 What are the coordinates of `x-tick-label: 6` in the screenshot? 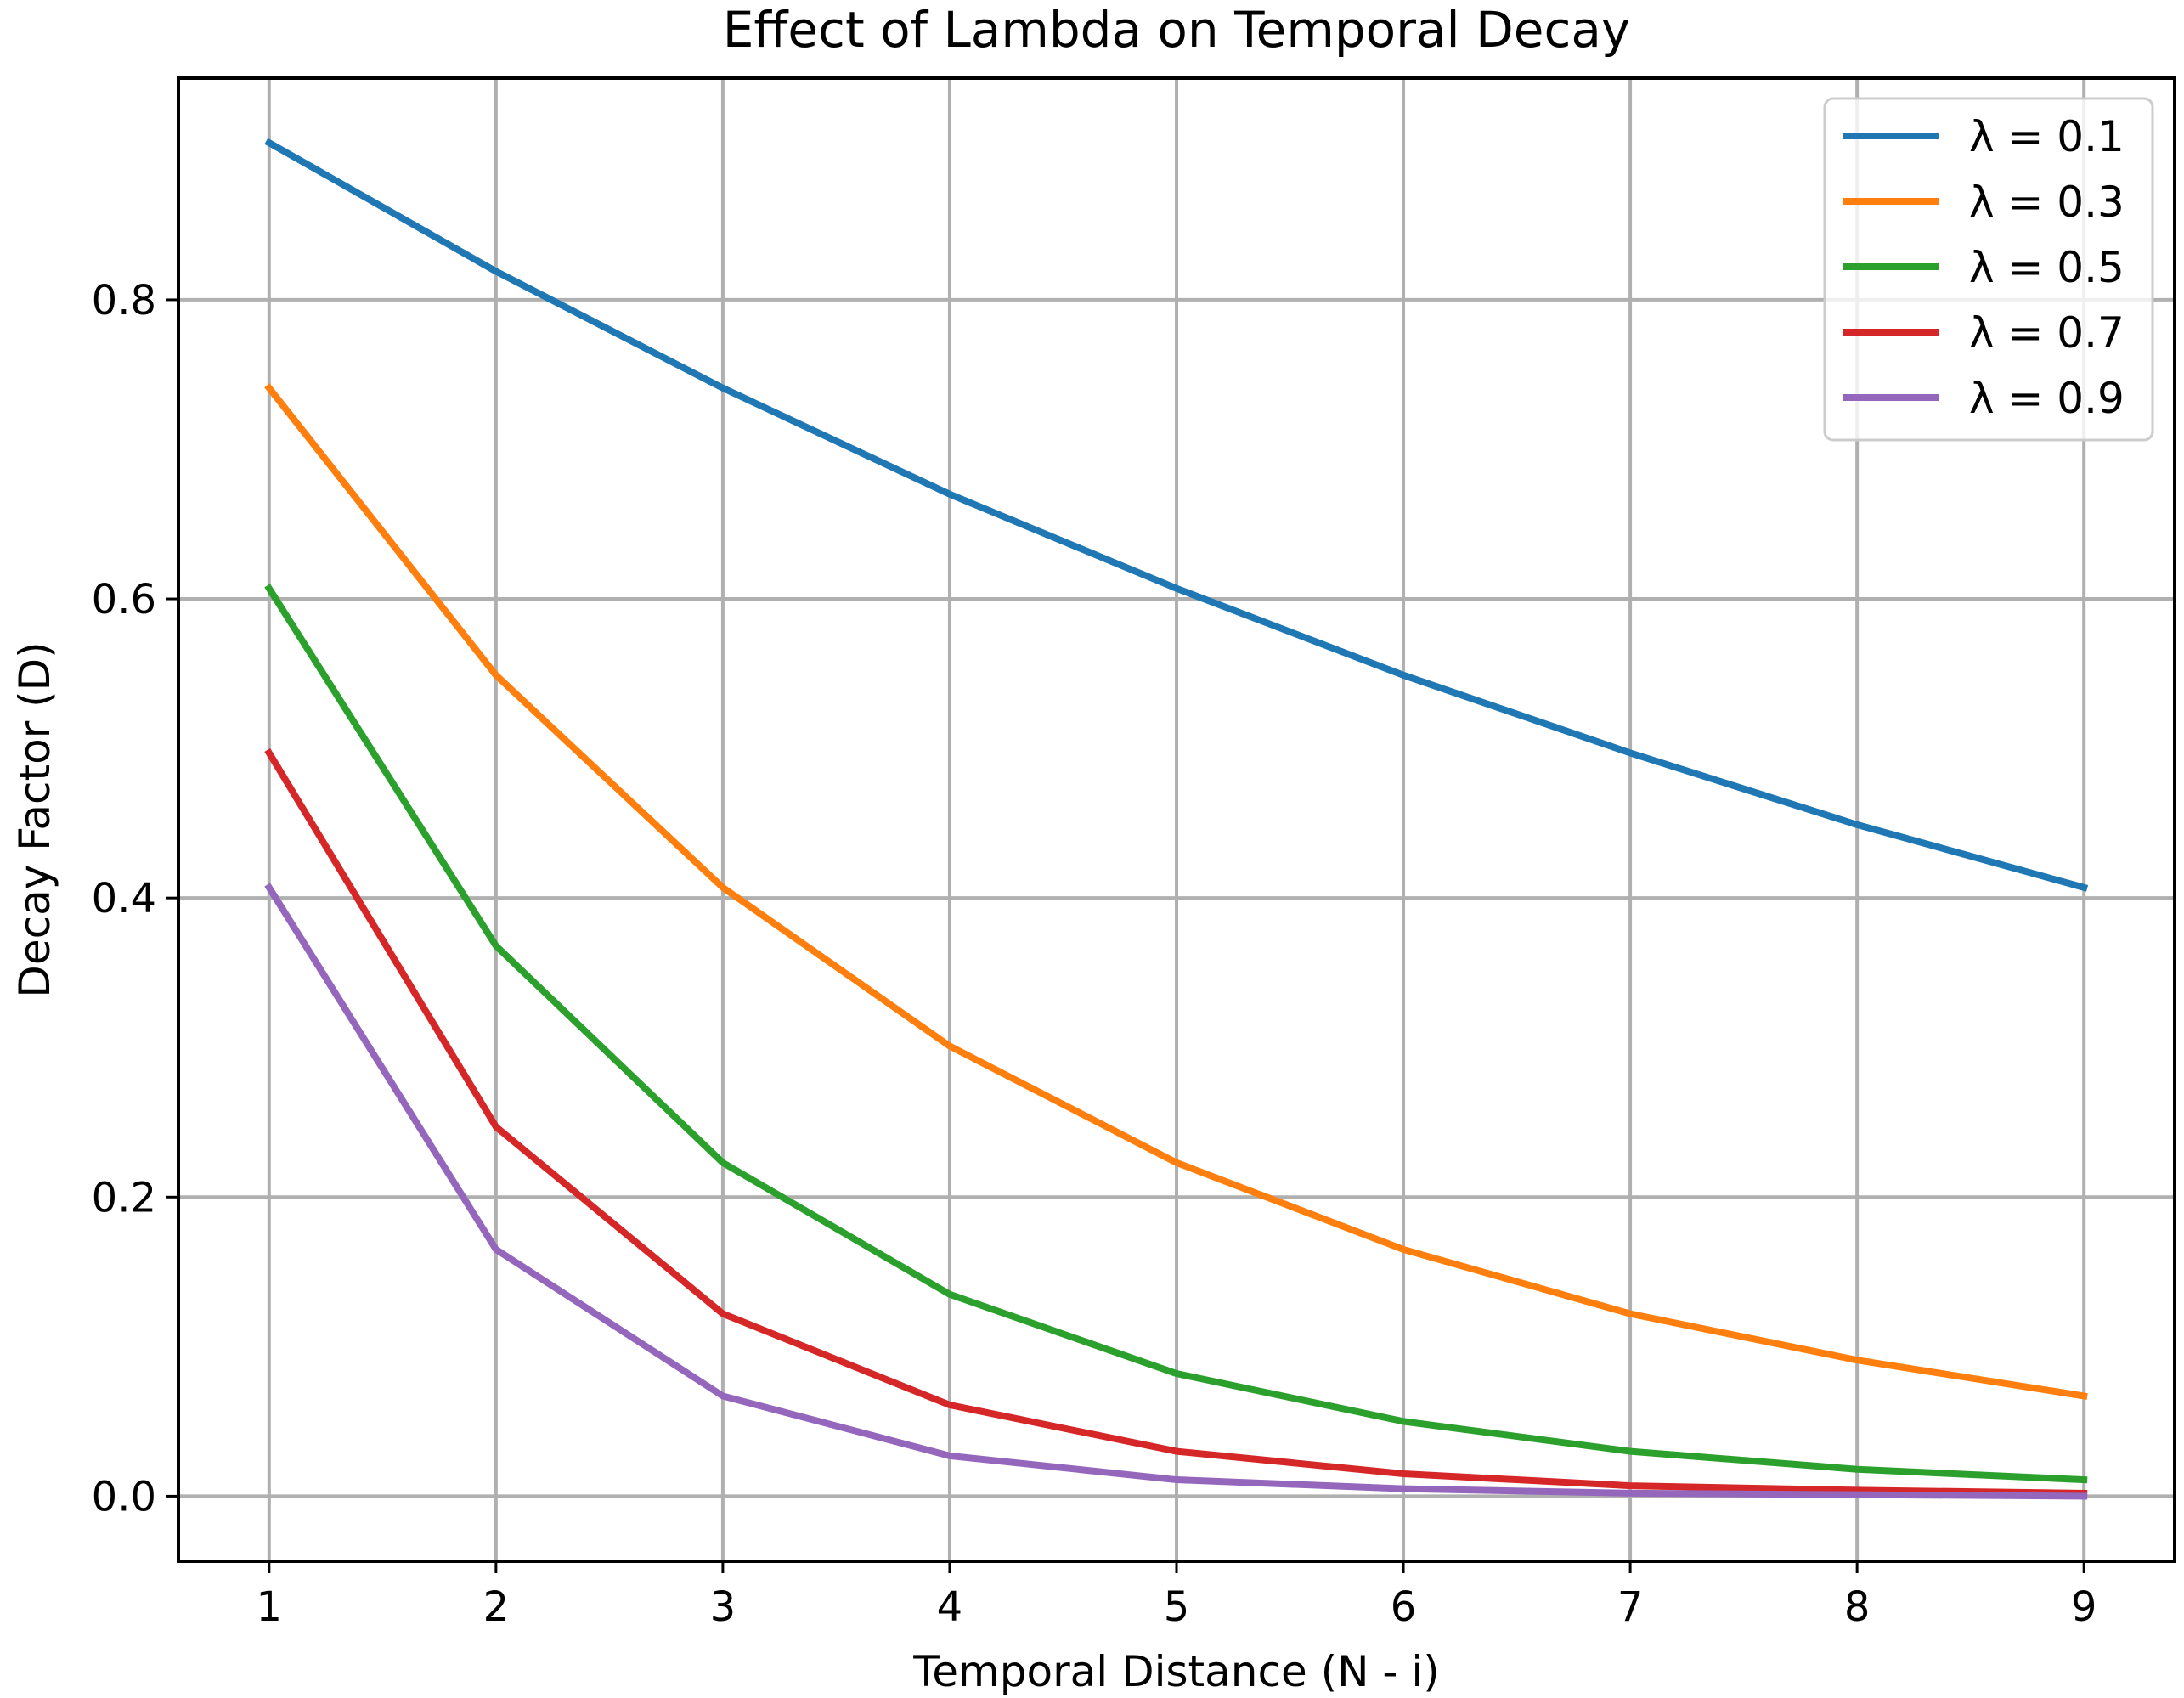 It's located at (1404, 1607).